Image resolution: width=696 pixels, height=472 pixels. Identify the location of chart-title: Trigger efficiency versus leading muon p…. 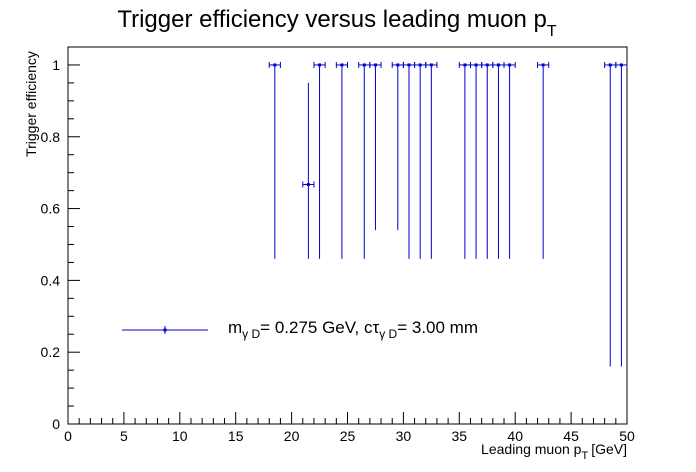
(337, 23).